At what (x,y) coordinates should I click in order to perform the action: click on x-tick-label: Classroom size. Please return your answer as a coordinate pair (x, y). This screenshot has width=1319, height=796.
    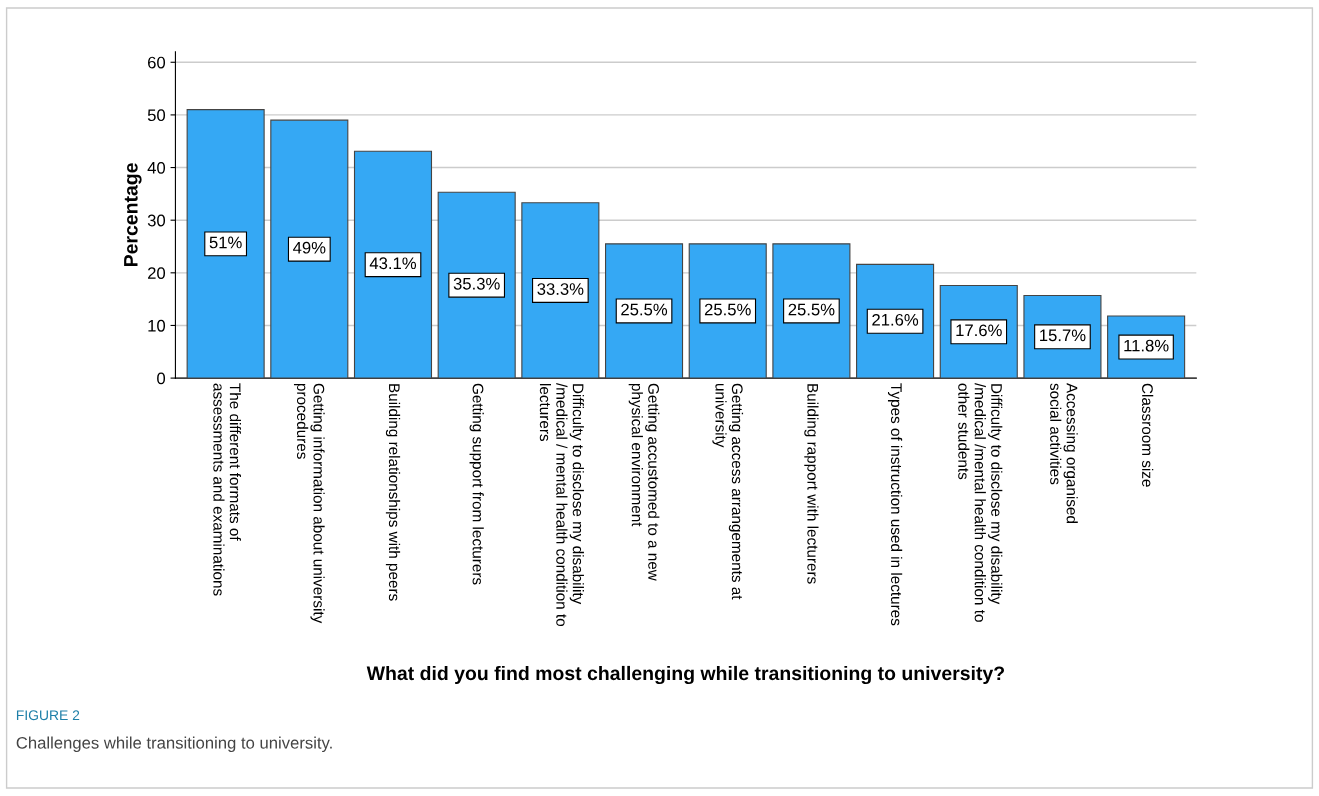
    Looking at the image, I should click on (1148, 435).